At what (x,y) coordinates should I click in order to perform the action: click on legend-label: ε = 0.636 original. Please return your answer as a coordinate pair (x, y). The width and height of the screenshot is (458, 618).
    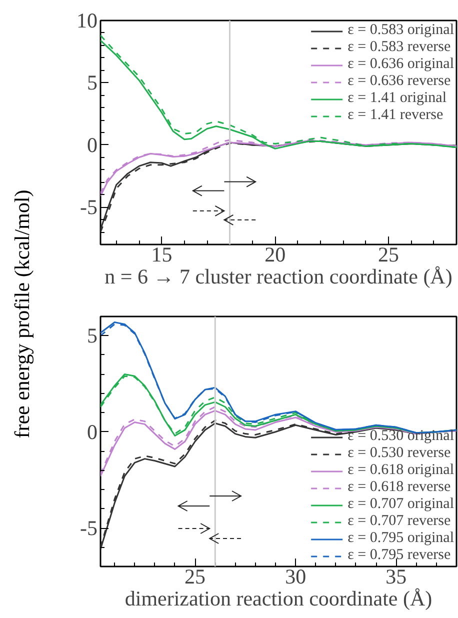
    Looking at the image, I should click on (401, 64).